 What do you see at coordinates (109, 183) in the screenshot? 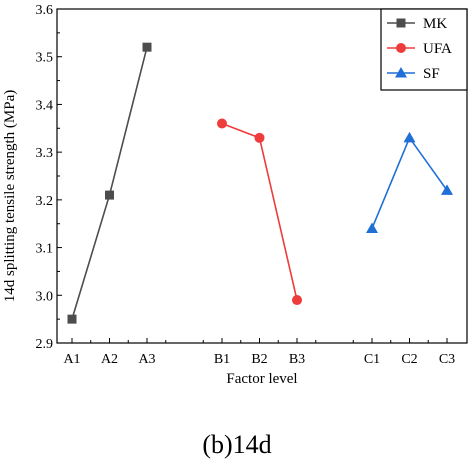
I see `series-line-mk` at bounding box center [109, 183].